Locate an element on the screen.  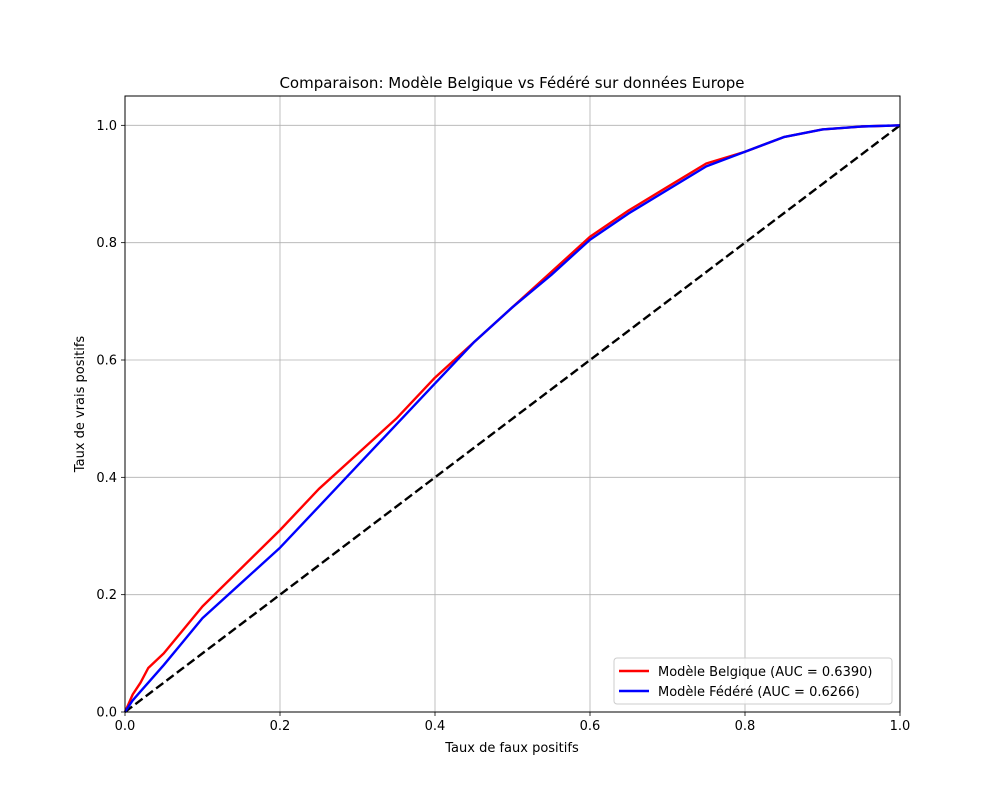
x-axis-label: Taux de faux positifs is located at coordinates (511, 748).